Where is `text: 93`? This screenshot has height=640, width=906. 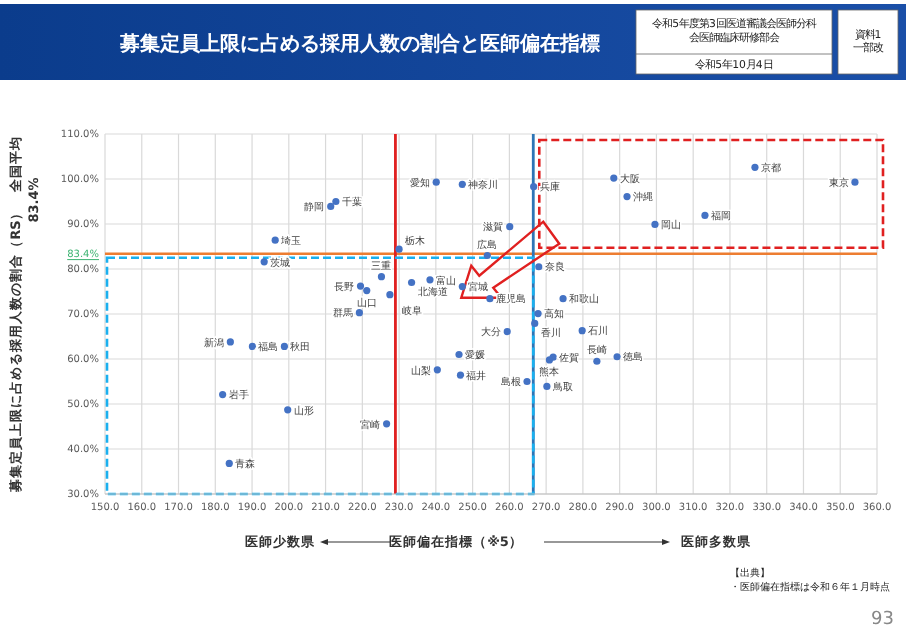
text: 93 is located at coordinates (882, 620).